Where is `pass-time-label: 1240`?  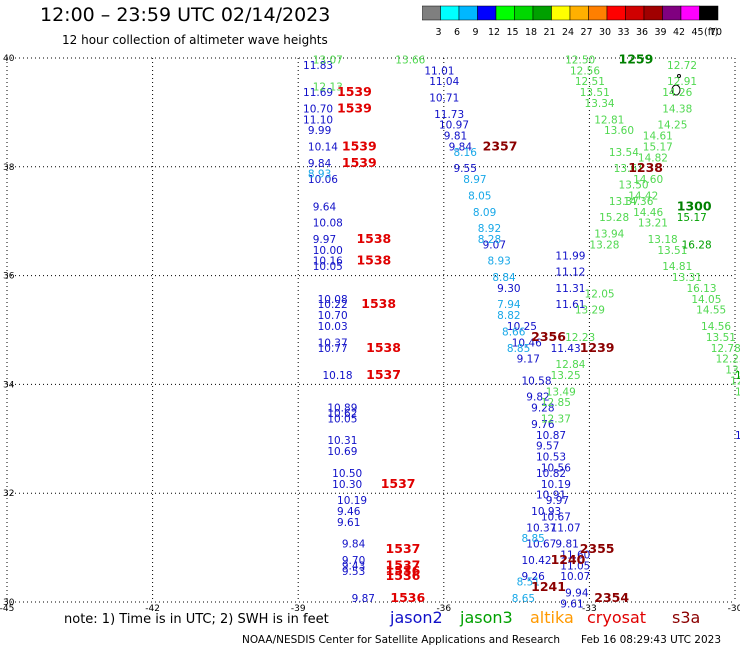 pass-time-label: 1240 is located at coordinates (568, 559).